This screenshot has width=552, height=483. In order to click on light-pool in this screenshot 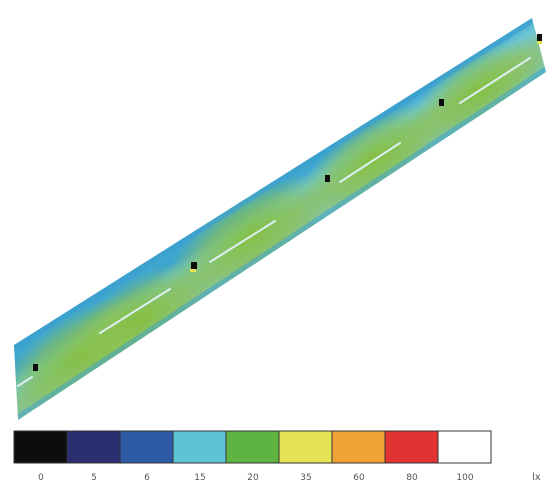, I will do `click(250, 235)`.